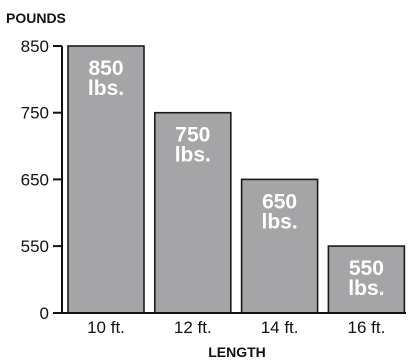 This screenshot has height=363, width=408. What do you see at coordinates (280, 327) in the screenshot?
I see `x-tick-label: 14 ft.` at bounding box center [280, 327].